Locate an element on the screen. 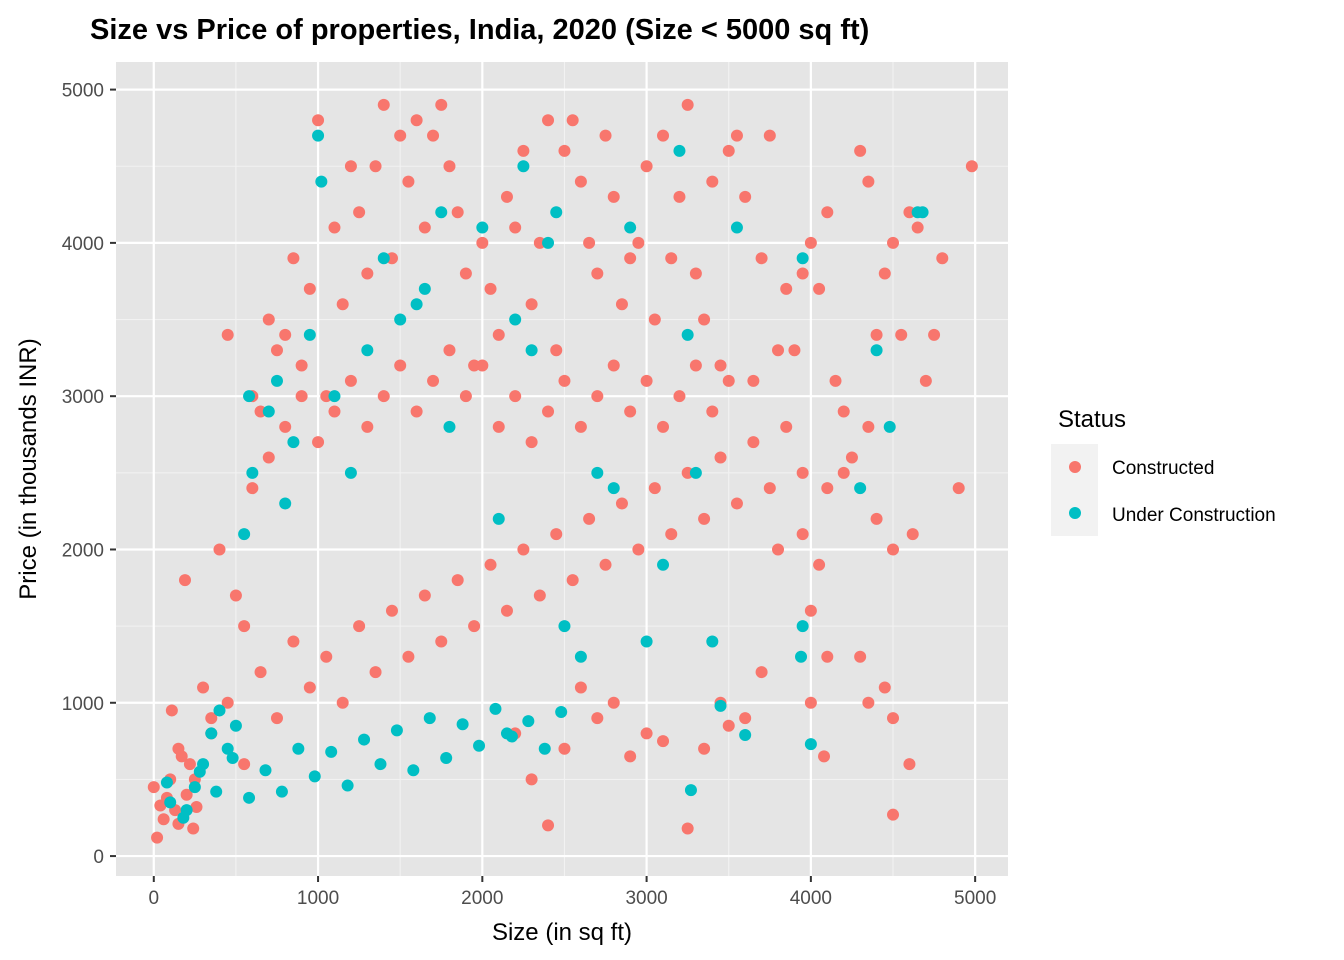  y-axis-title: Price (in thousands INR) is located at coordinates (28, 468).